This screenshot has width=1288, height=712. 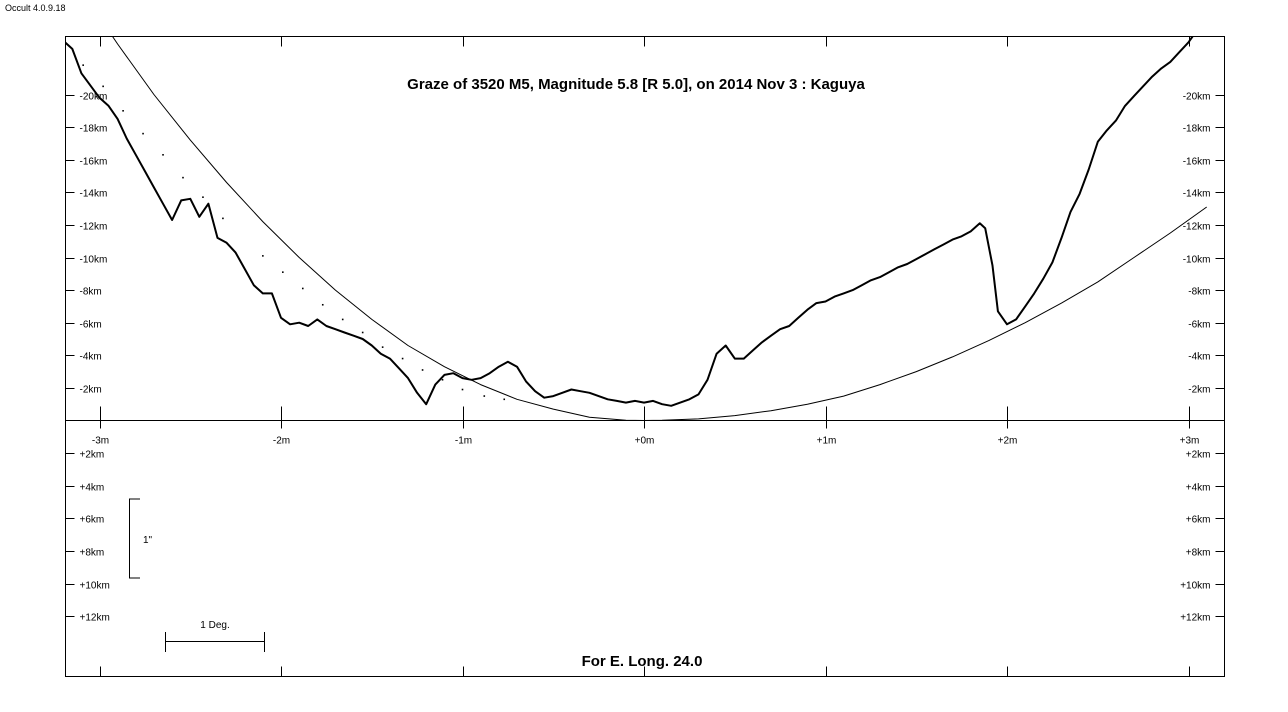 What do you see at coordinates (92, 488) in the screenshot?
I see `y-tick-label-left: +4km` at bounding box center [92, 488].